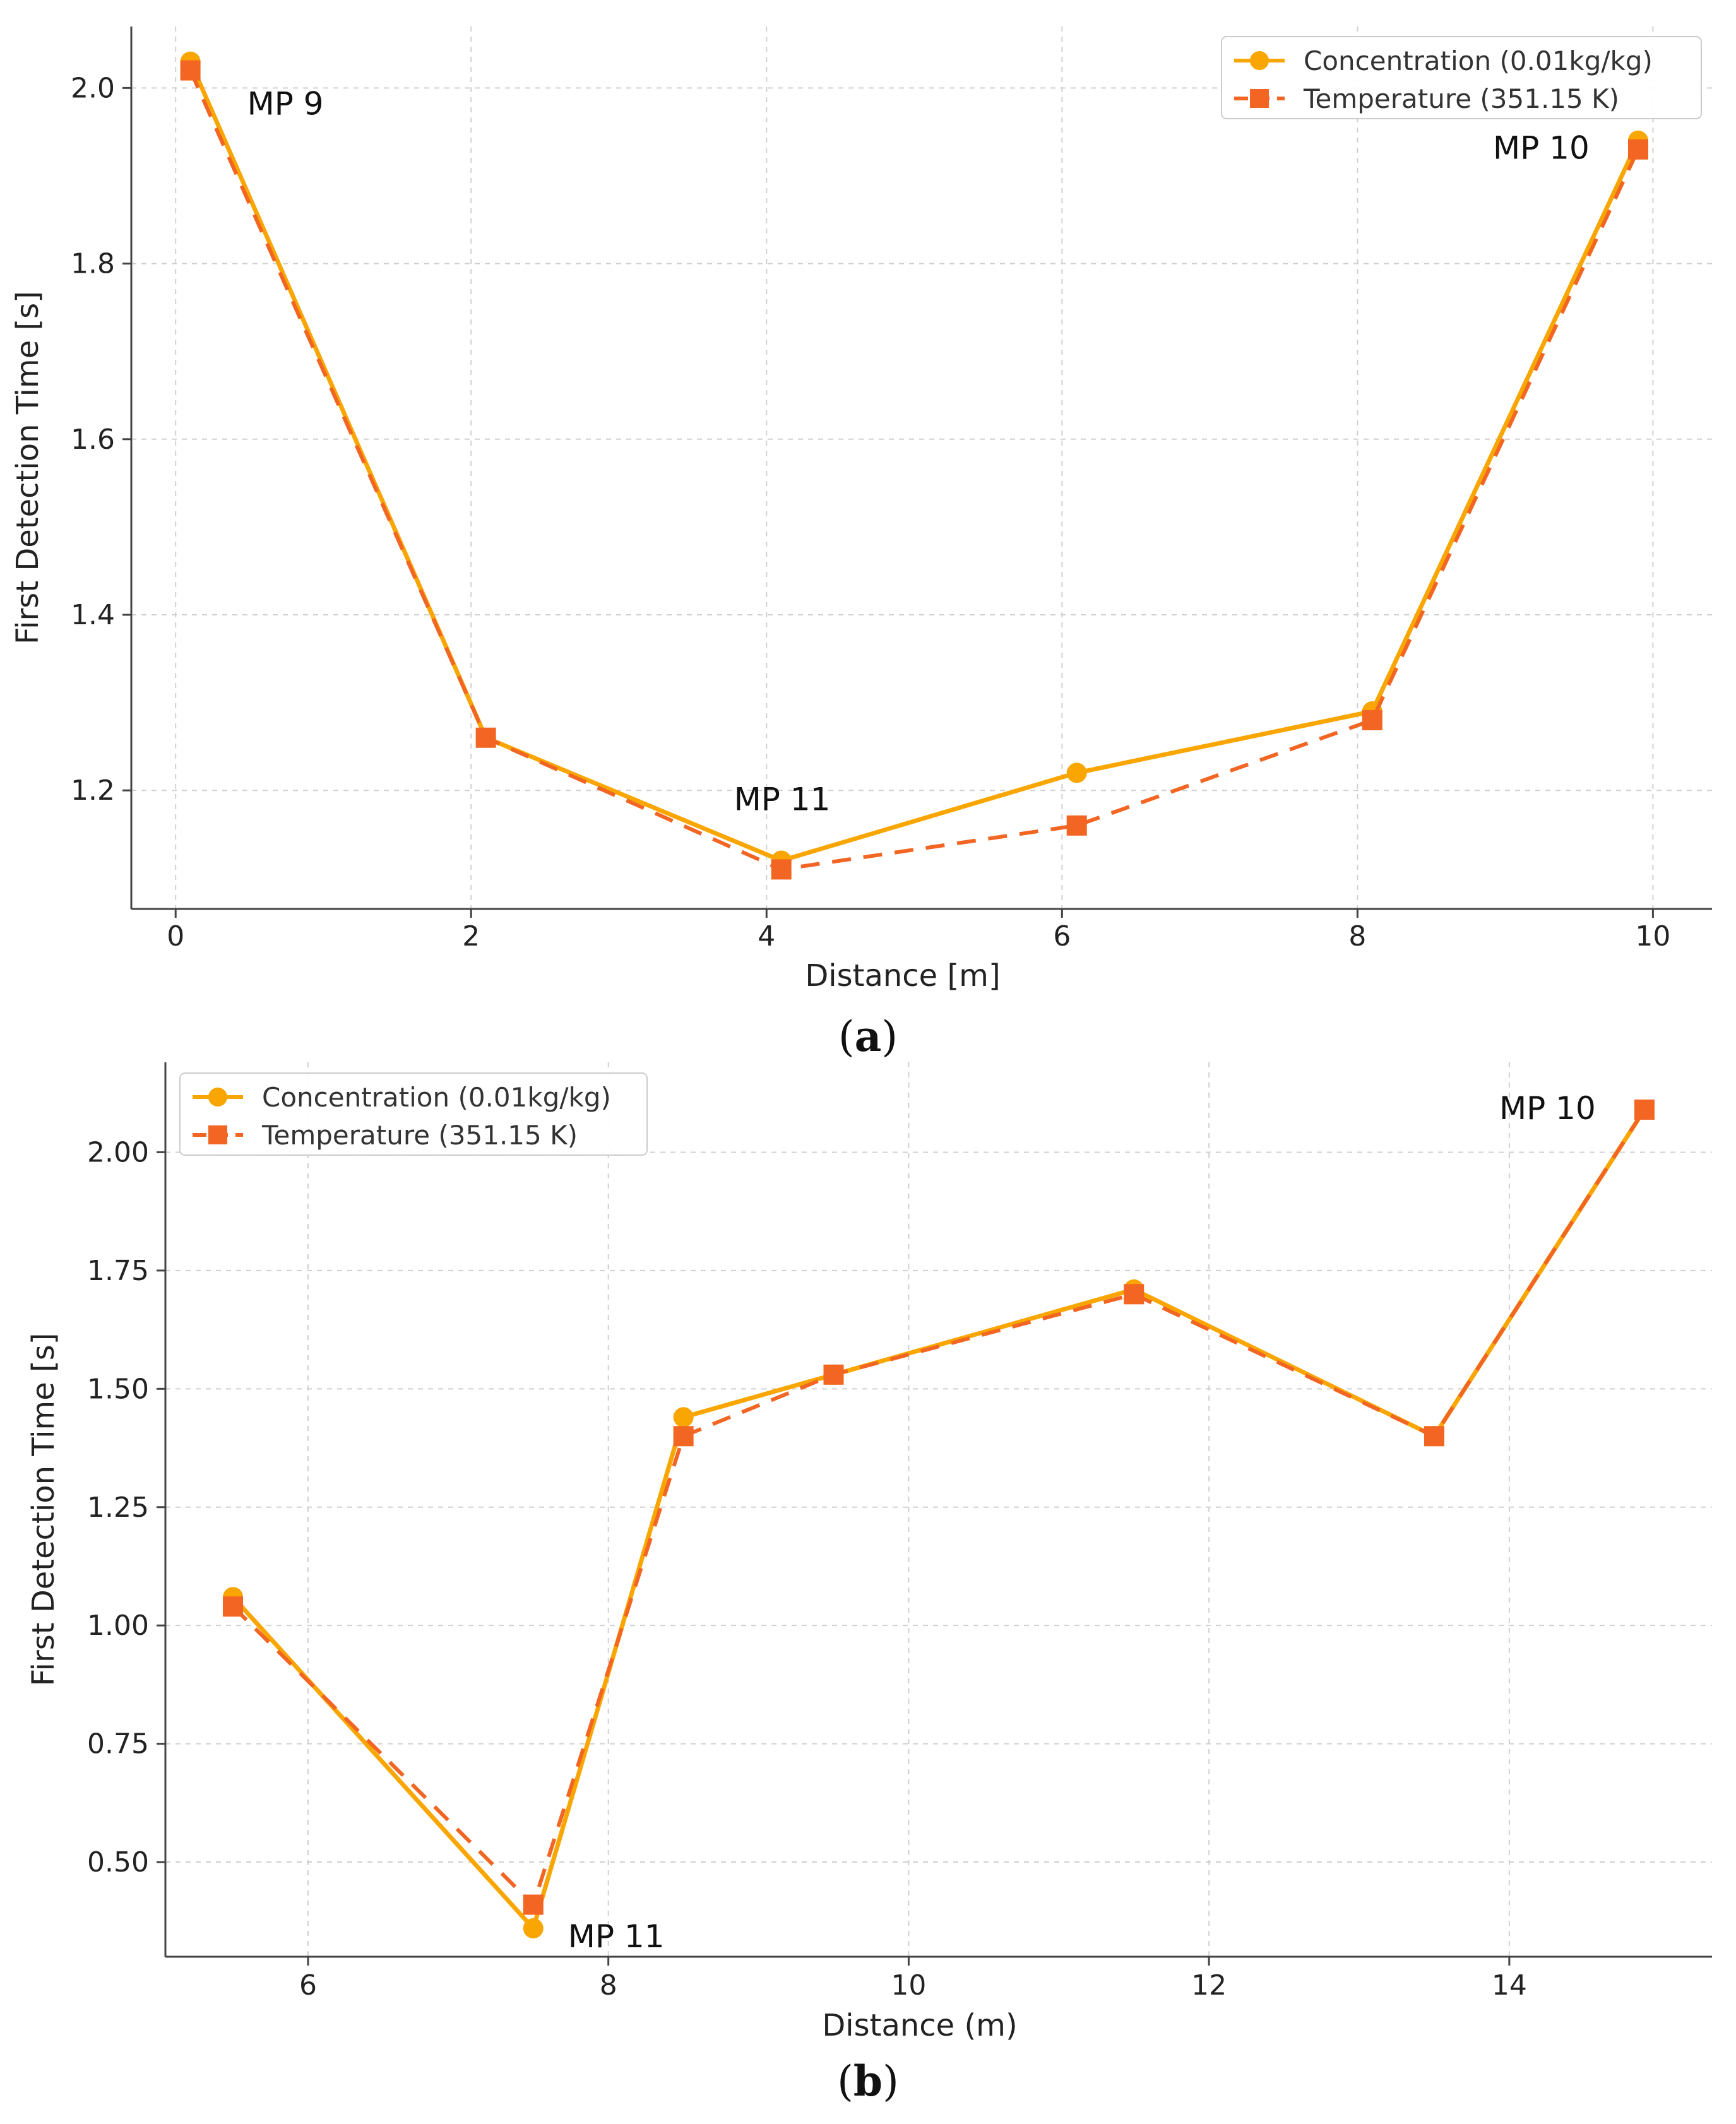 Image resolution: width=1736 pixels, height=2124 pixels. I want to click on y-tick-label: 0.75, so click(118, 1744).